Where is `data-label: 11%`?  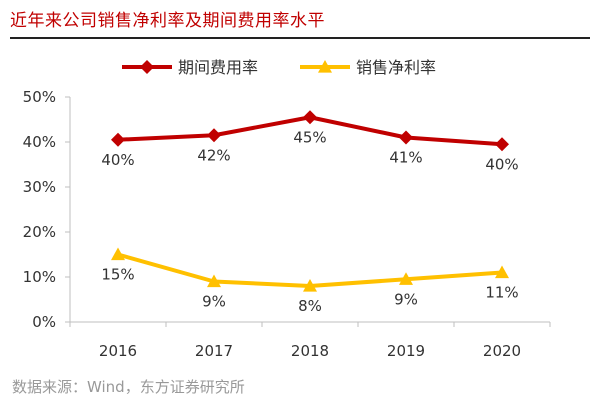
data-label: 11% is located at coordinates (501, 293).